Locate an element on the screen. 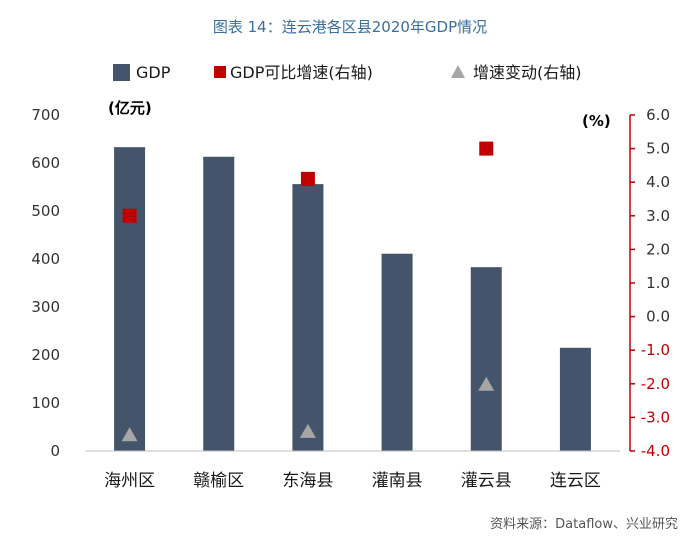 The width and height of the screenshot is (700, 545). right-tick-label: -4.0 is located at coordinates (655, 451).